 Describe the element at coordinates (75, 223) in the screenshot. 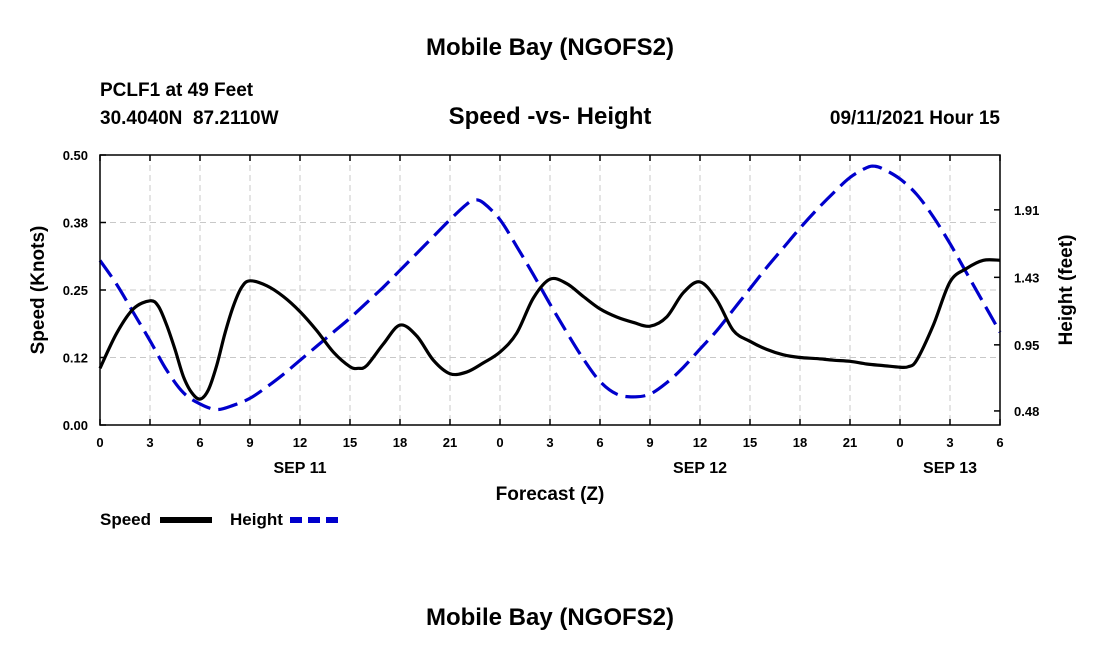

I see `y-tick-label: 0.38` at that location.